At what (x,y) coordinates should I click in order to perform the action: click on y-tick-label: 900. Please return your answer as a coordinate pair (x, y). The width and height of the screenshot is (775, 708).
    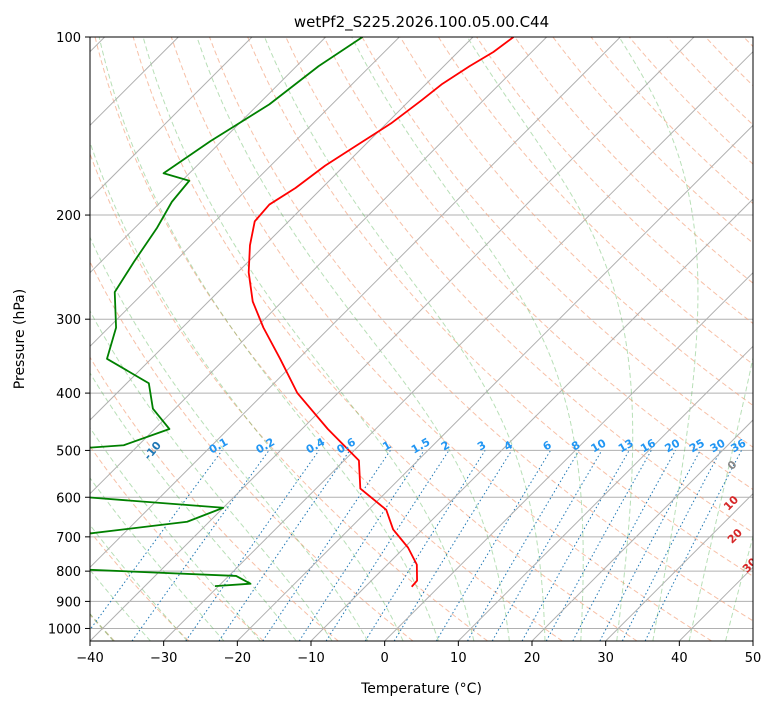
    Looking at the image, I should click on (68, 602).